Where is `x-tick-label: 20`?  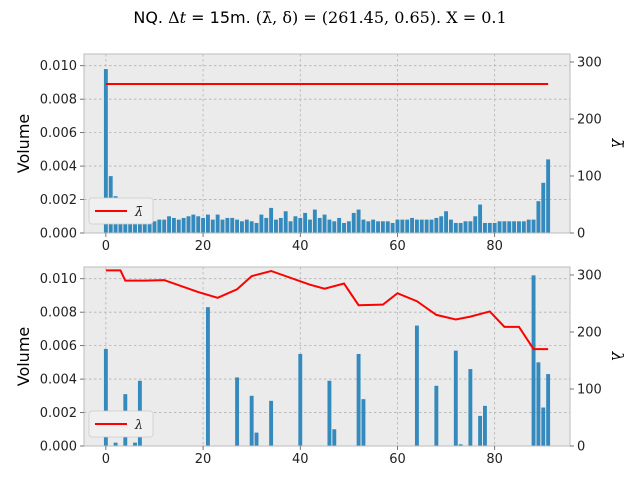 x-tick-label: 20 is located at coordinates (203, 459).